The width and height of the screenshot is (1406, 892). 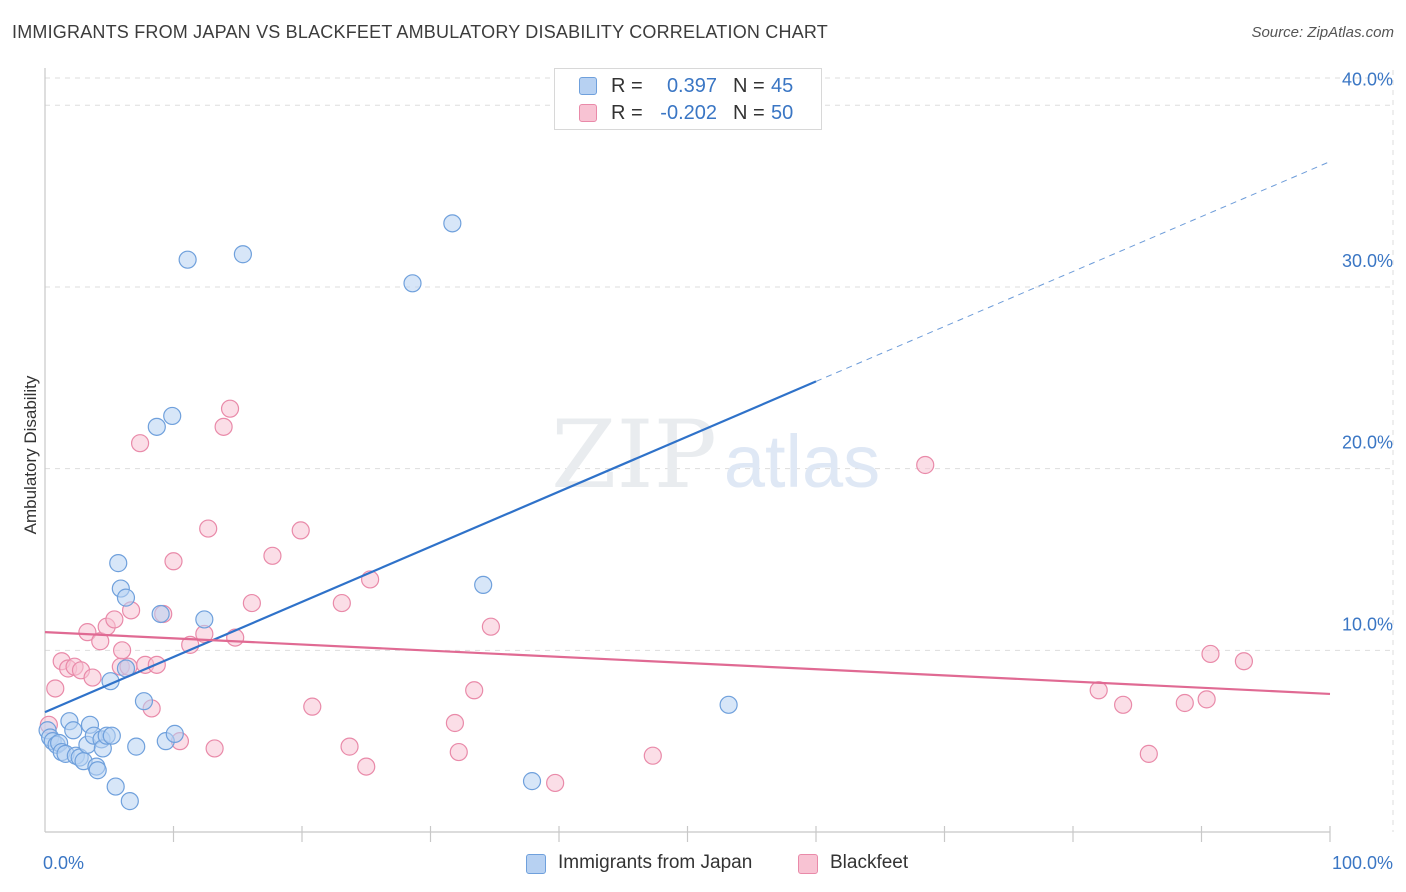 What do you see at coordinates (687, 663) in the screenshot?
I see `blackfeet-trend-line` at bounding box center [687, 663].